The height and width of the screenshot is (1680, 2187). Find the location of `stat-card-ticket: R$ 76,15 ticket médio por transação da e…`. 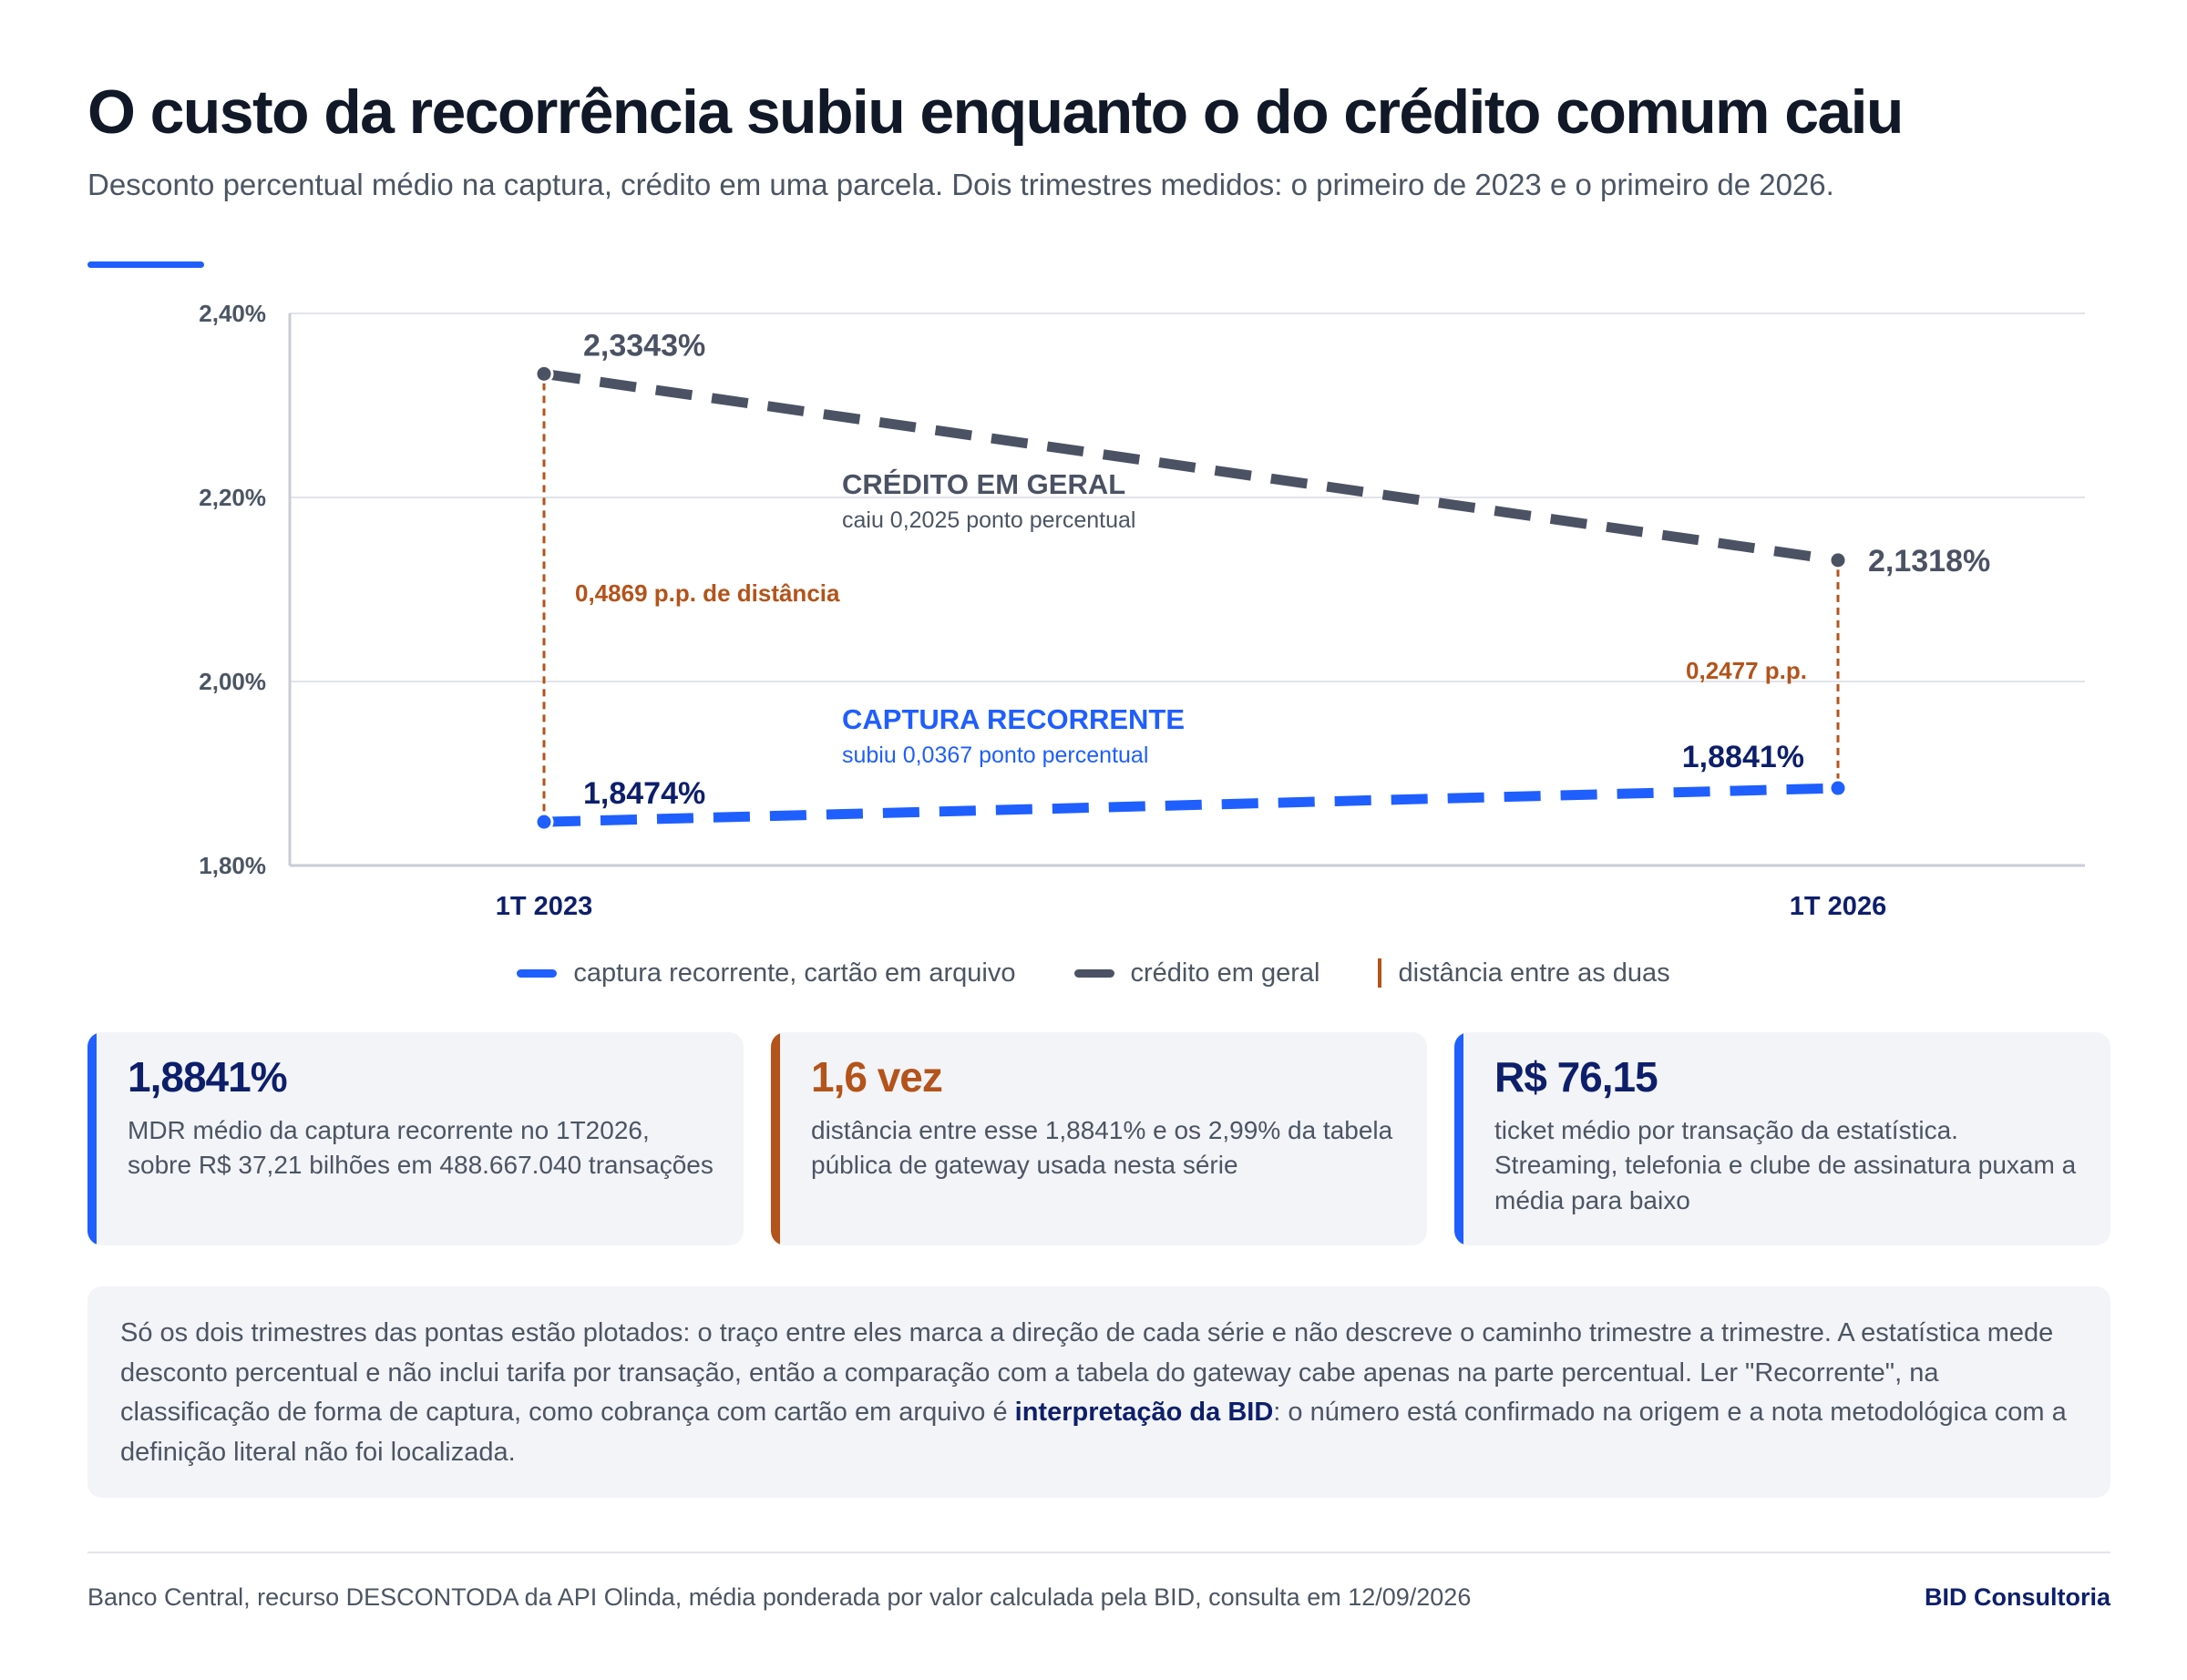

stat-card-ticket: R$ 76,15 ticket médio por transação da e… is located at coordinates (1782, 1138).